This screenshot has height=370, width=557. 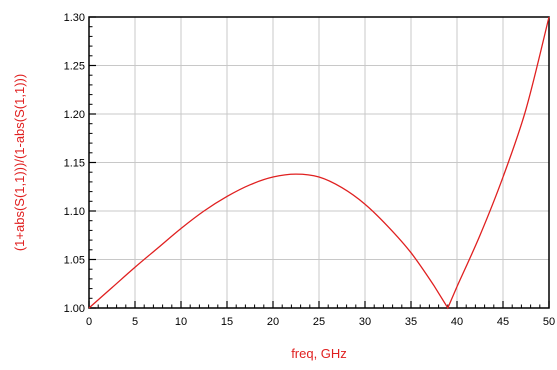 I want to click on x-tick-label: 35, so click(x=411, y=322).